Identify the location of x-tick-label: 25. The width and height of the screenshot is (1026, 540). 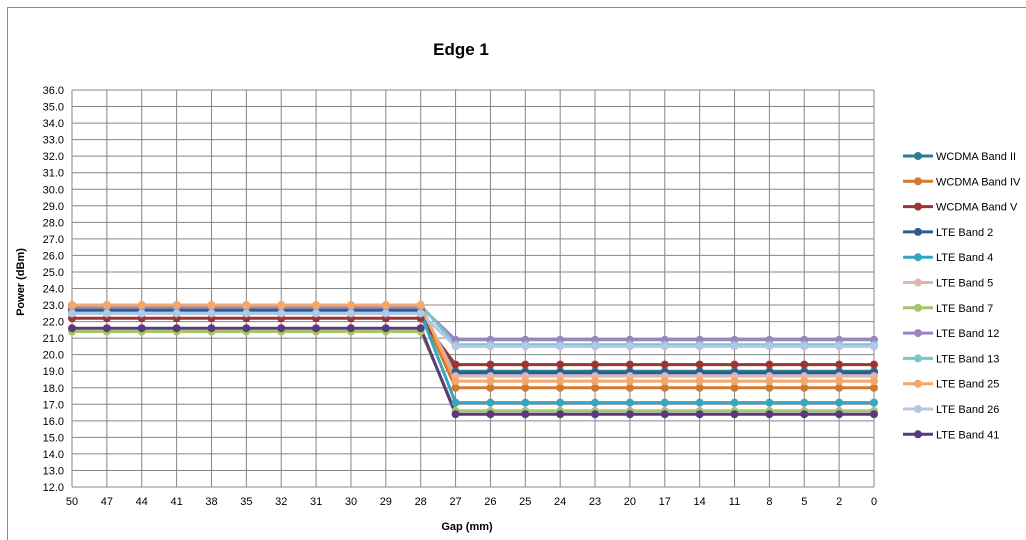
(525, 502).